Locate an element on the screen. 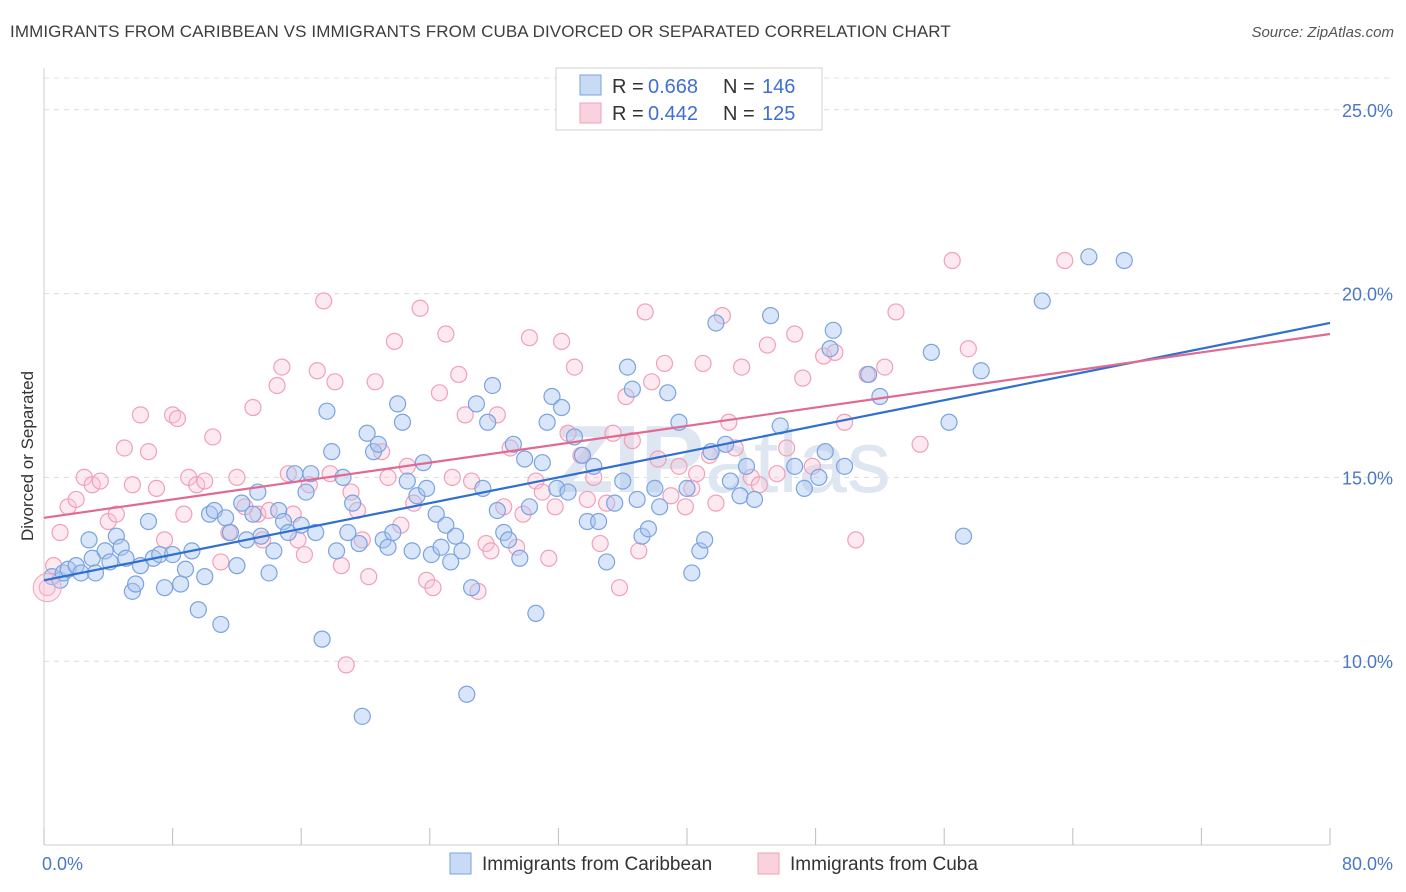 The height and width of the screenshot is (892, 1406). bottom-legend-swatch-cuba is located at coordinates (768, 863).